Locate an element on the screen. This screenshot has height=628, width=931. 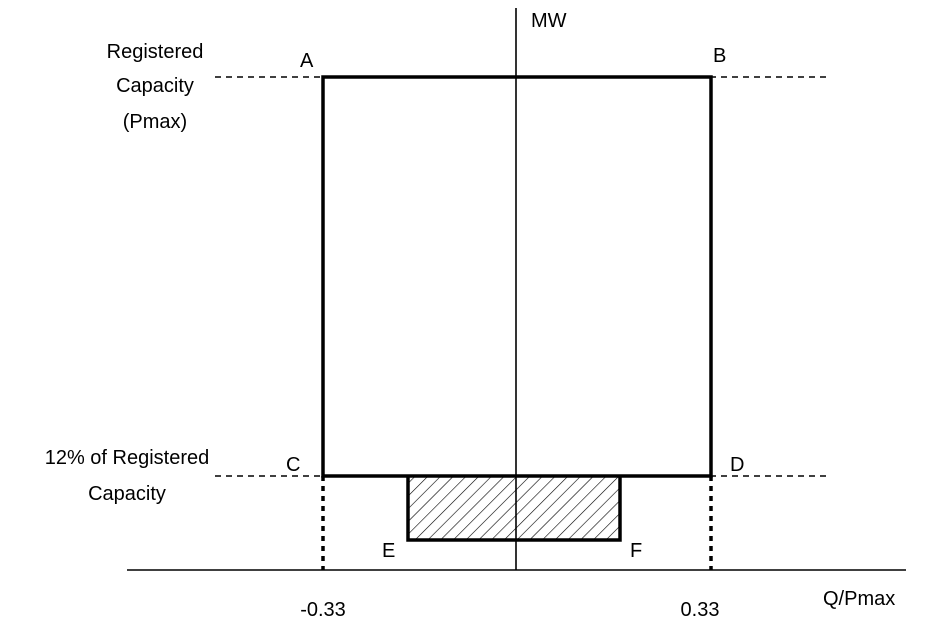
hatched-region is located at coordinates (514, 508).